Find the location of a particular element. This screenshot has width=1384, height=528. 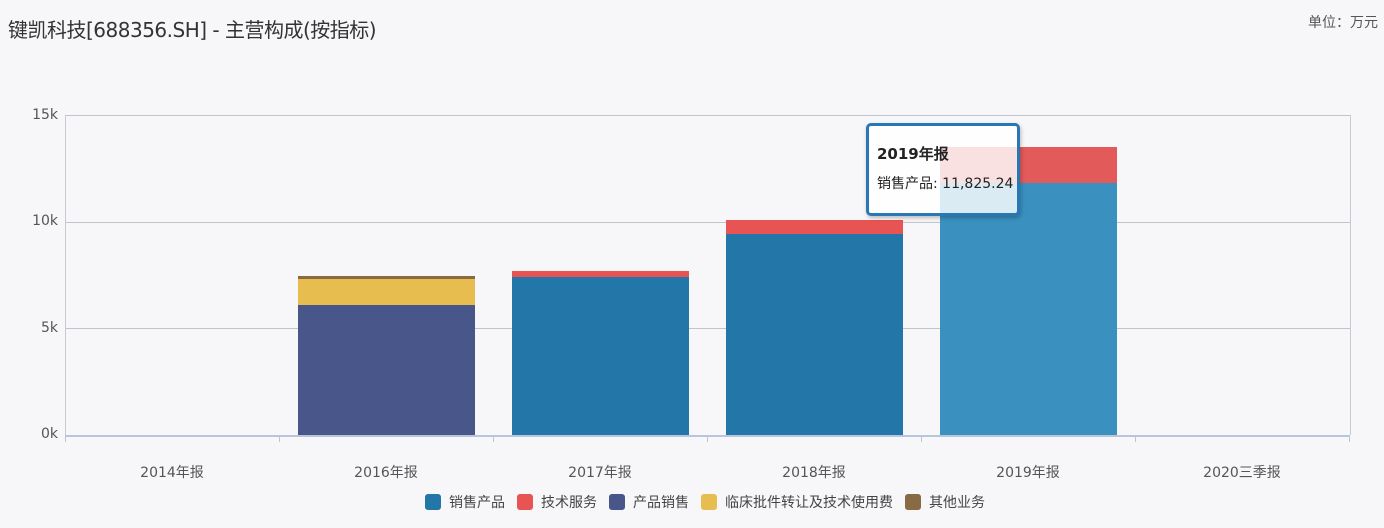

x-label-2014: 2014年报 is located at coordinates (172, 473).